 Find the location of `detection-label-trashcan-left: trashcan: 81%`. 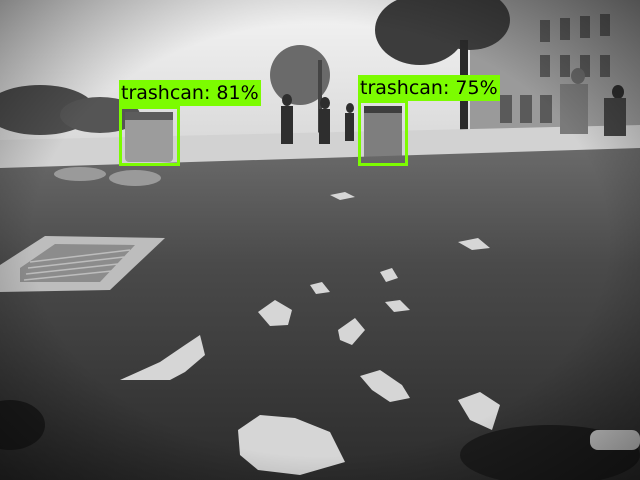

detection-label-trashcan-left: trashcan: 81% is located at coordinates (190, 93).